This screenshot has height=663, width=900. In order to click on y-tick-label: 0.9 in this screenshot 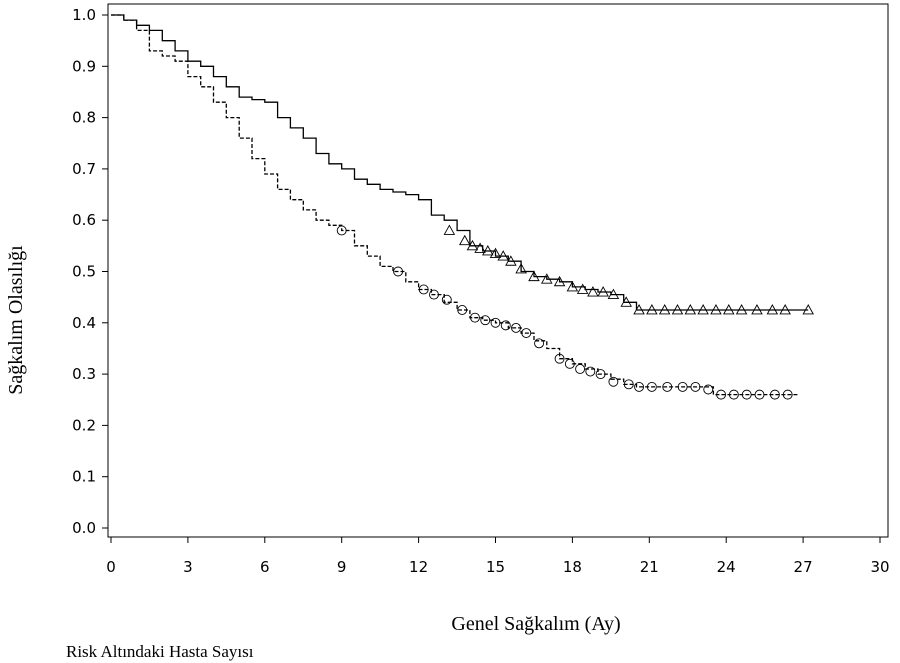, I will do `click(84, 66)`.